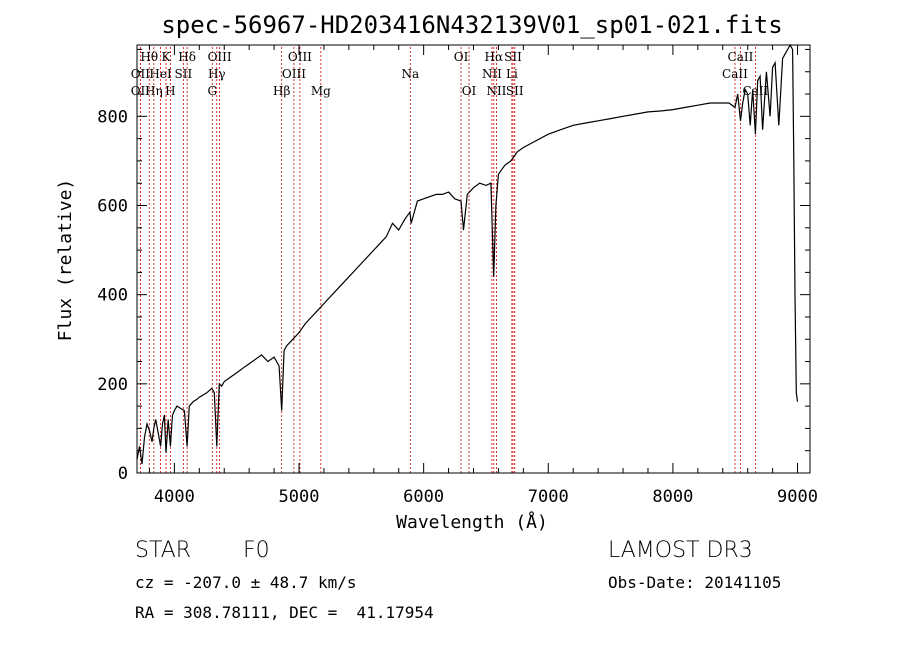 The height and width of the screenshot is (649, 900). I want to click on x-tick-label: 9000, so click(797, 497).